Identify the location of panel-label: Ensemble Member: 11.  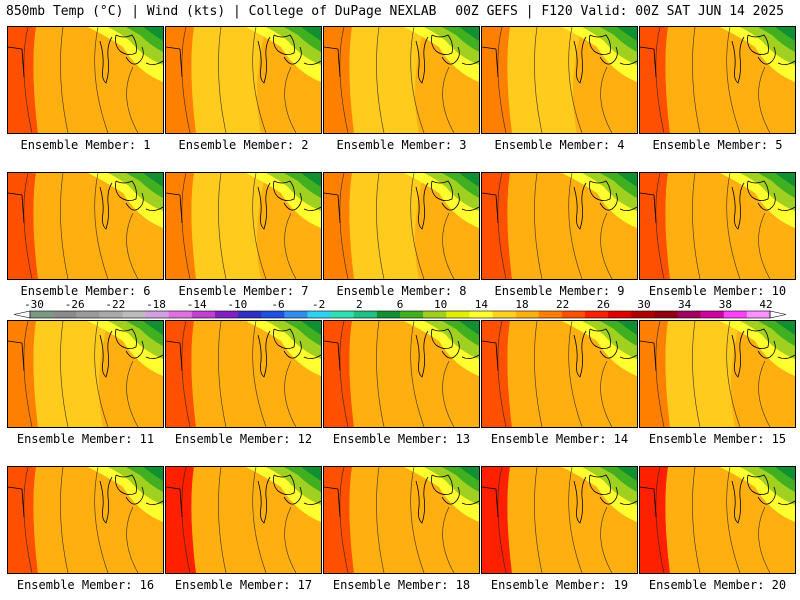
(85, 439).